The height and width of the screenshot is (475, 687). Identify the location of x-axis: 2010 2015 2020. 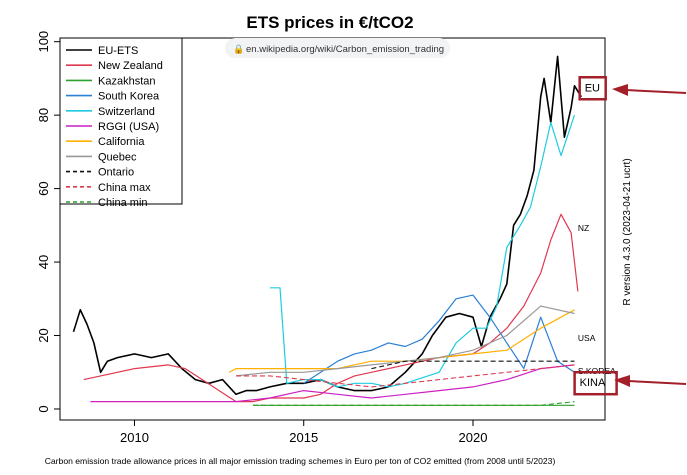
(303, 432).